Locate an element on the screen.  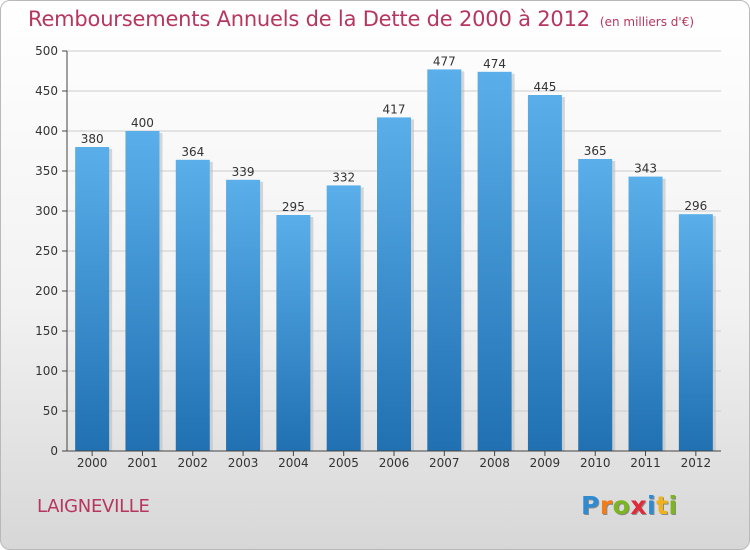
x-tick-label: 2008 is located at coordinates (494, 463).